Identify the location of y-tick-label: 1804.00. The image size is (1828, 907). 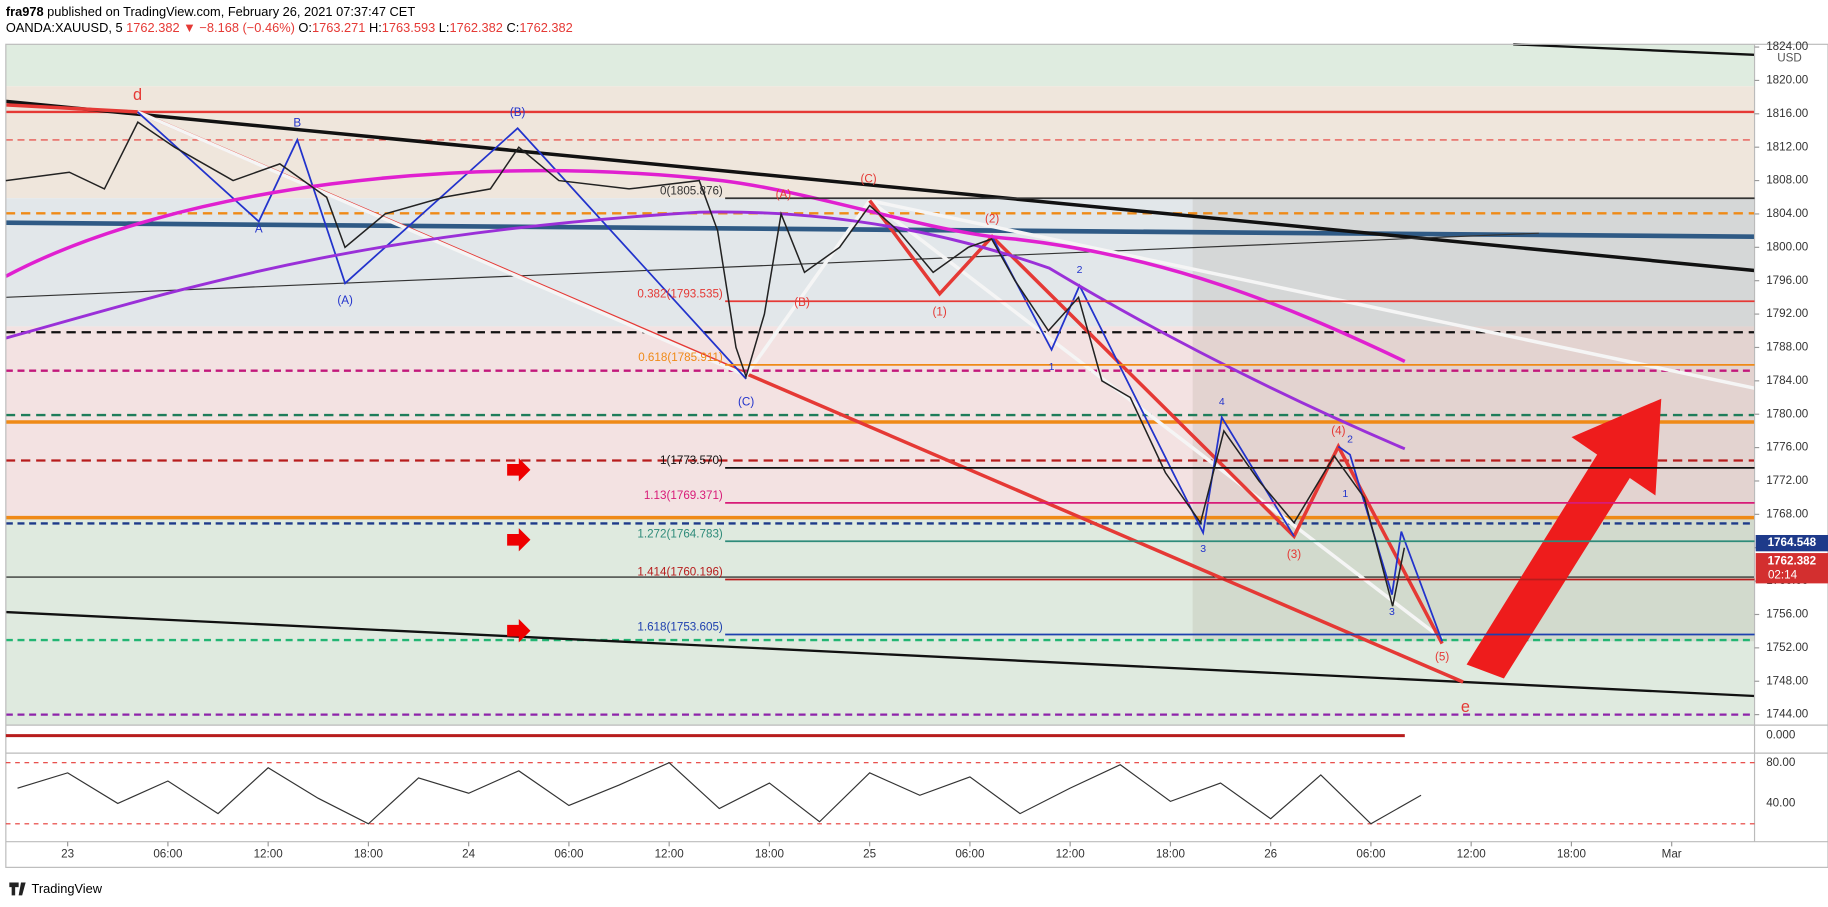
(1787, 213).